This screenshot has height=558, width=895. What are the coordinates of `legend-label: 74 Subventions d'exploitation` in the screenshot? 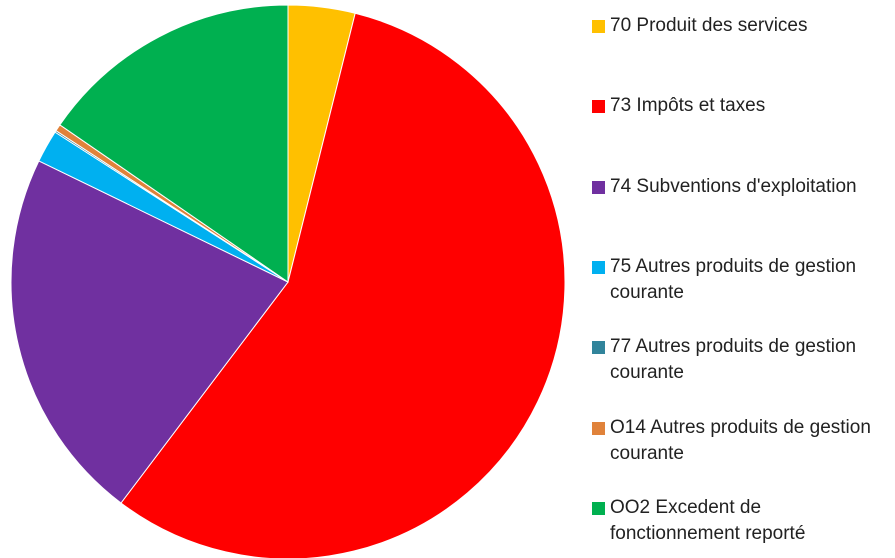 It's located at (733, 186).